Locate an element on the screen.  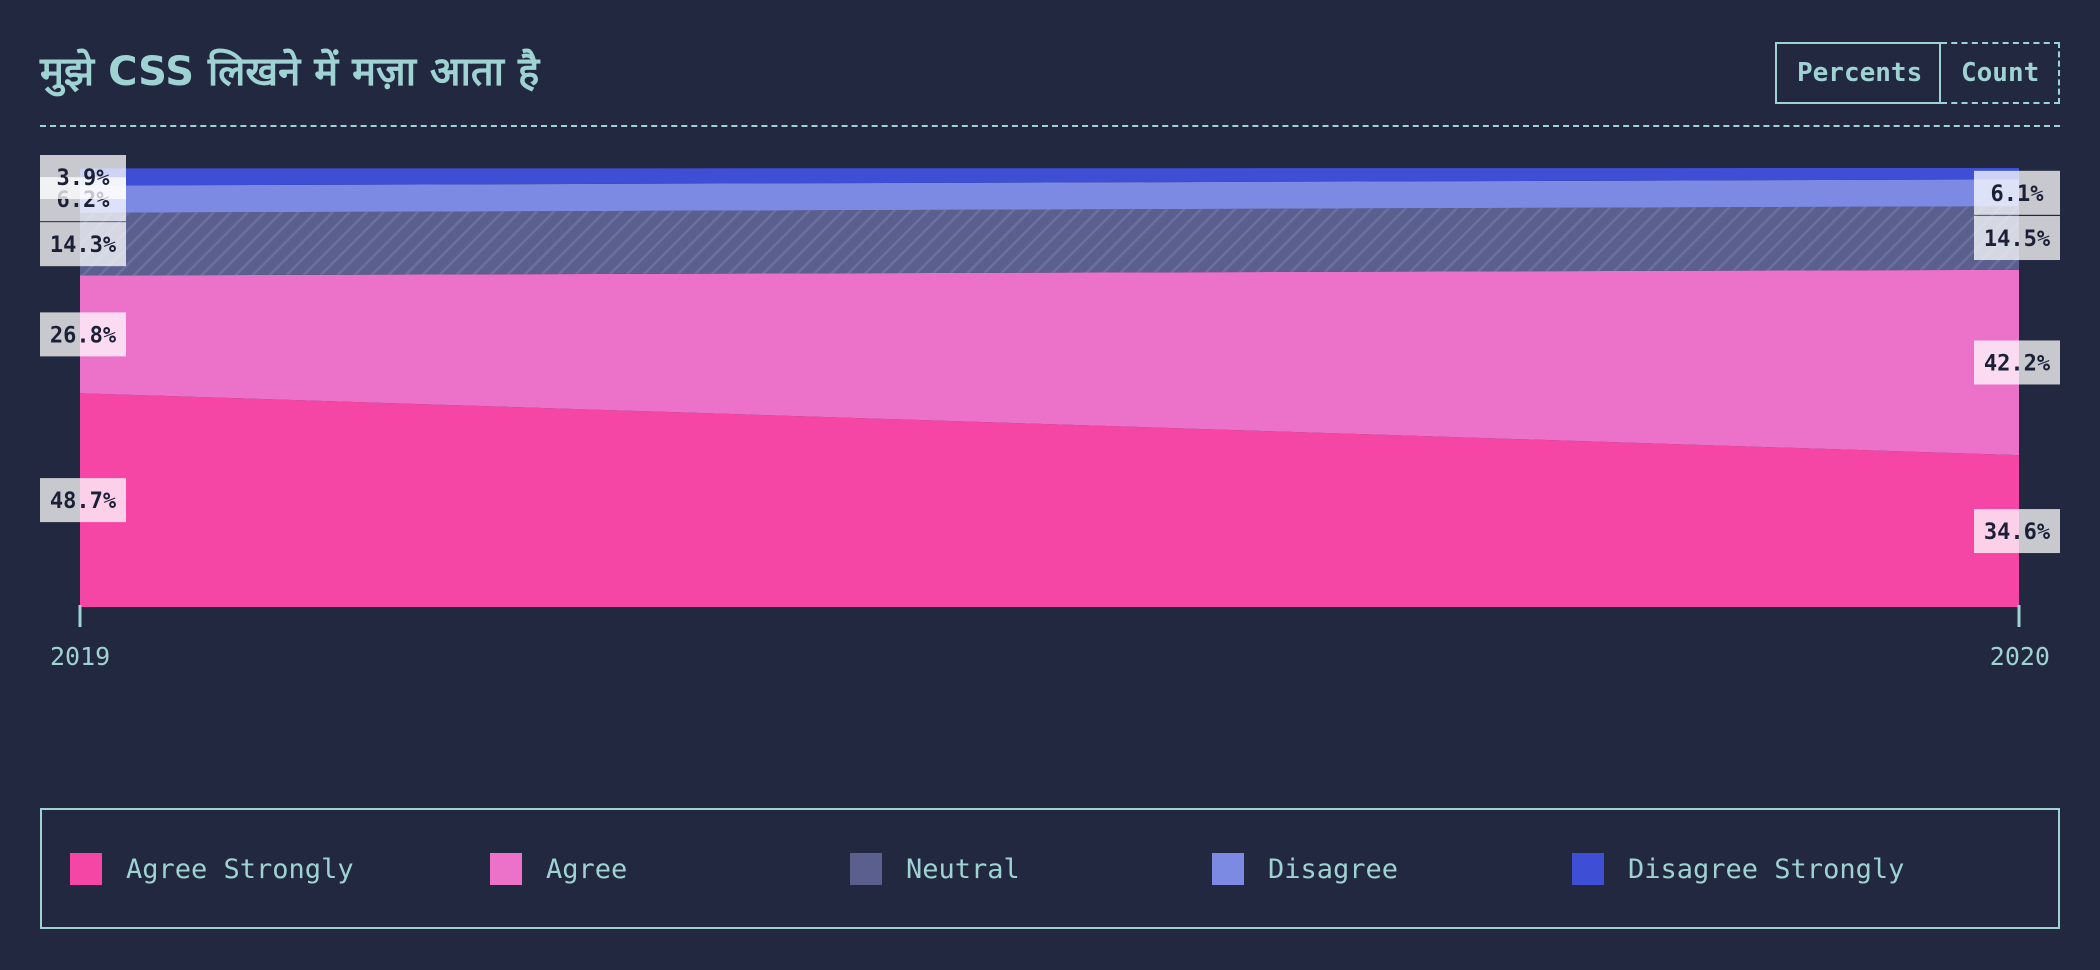
data-label-agree-2020: 42.2% is located at coordinates (2017, 362).